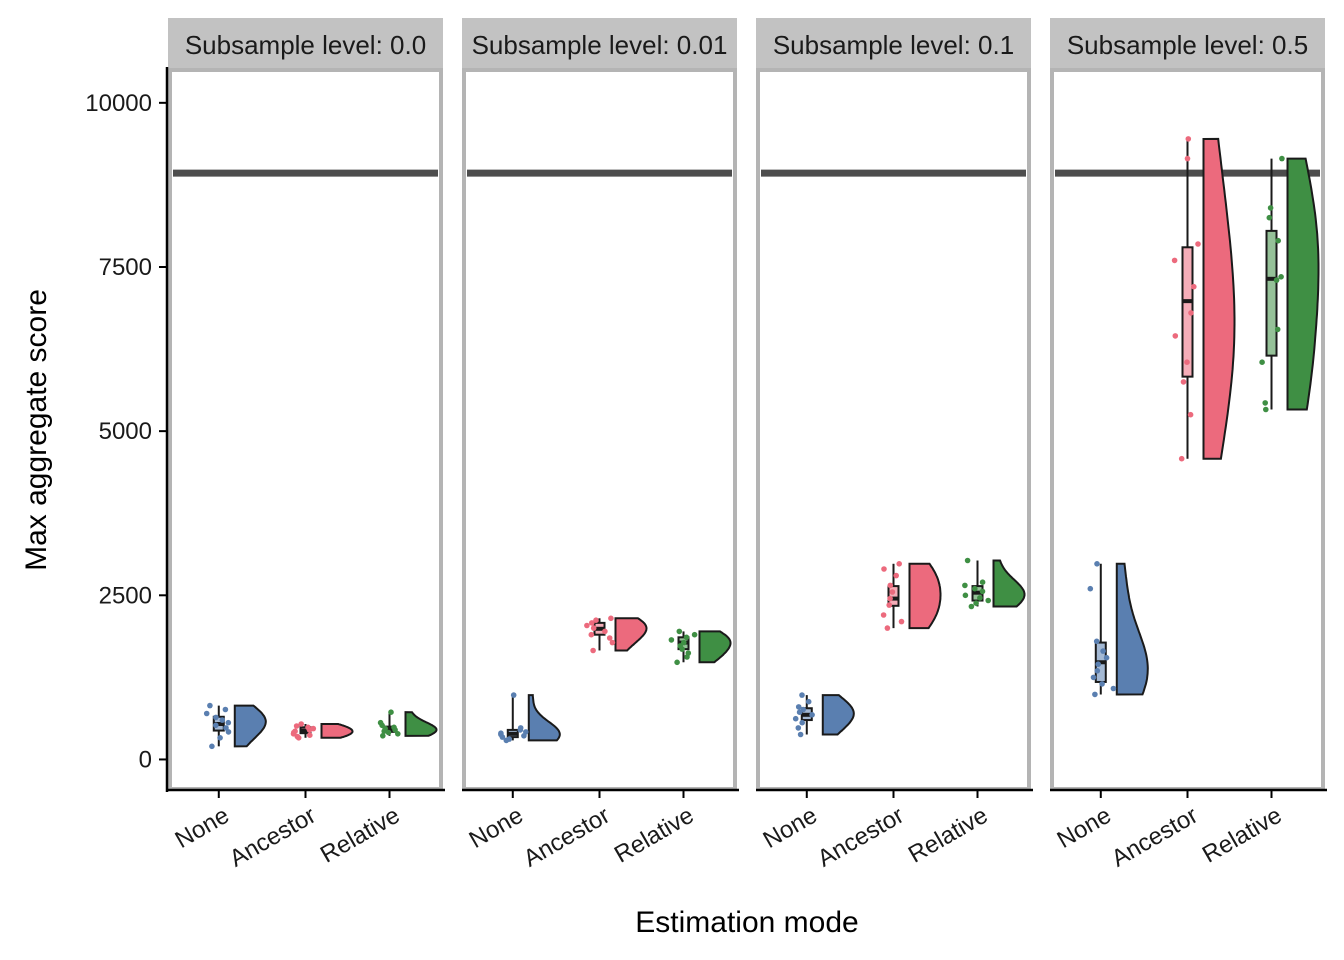  I want to click on panel-title: Subsample level: 0.01, so click(600, 45).